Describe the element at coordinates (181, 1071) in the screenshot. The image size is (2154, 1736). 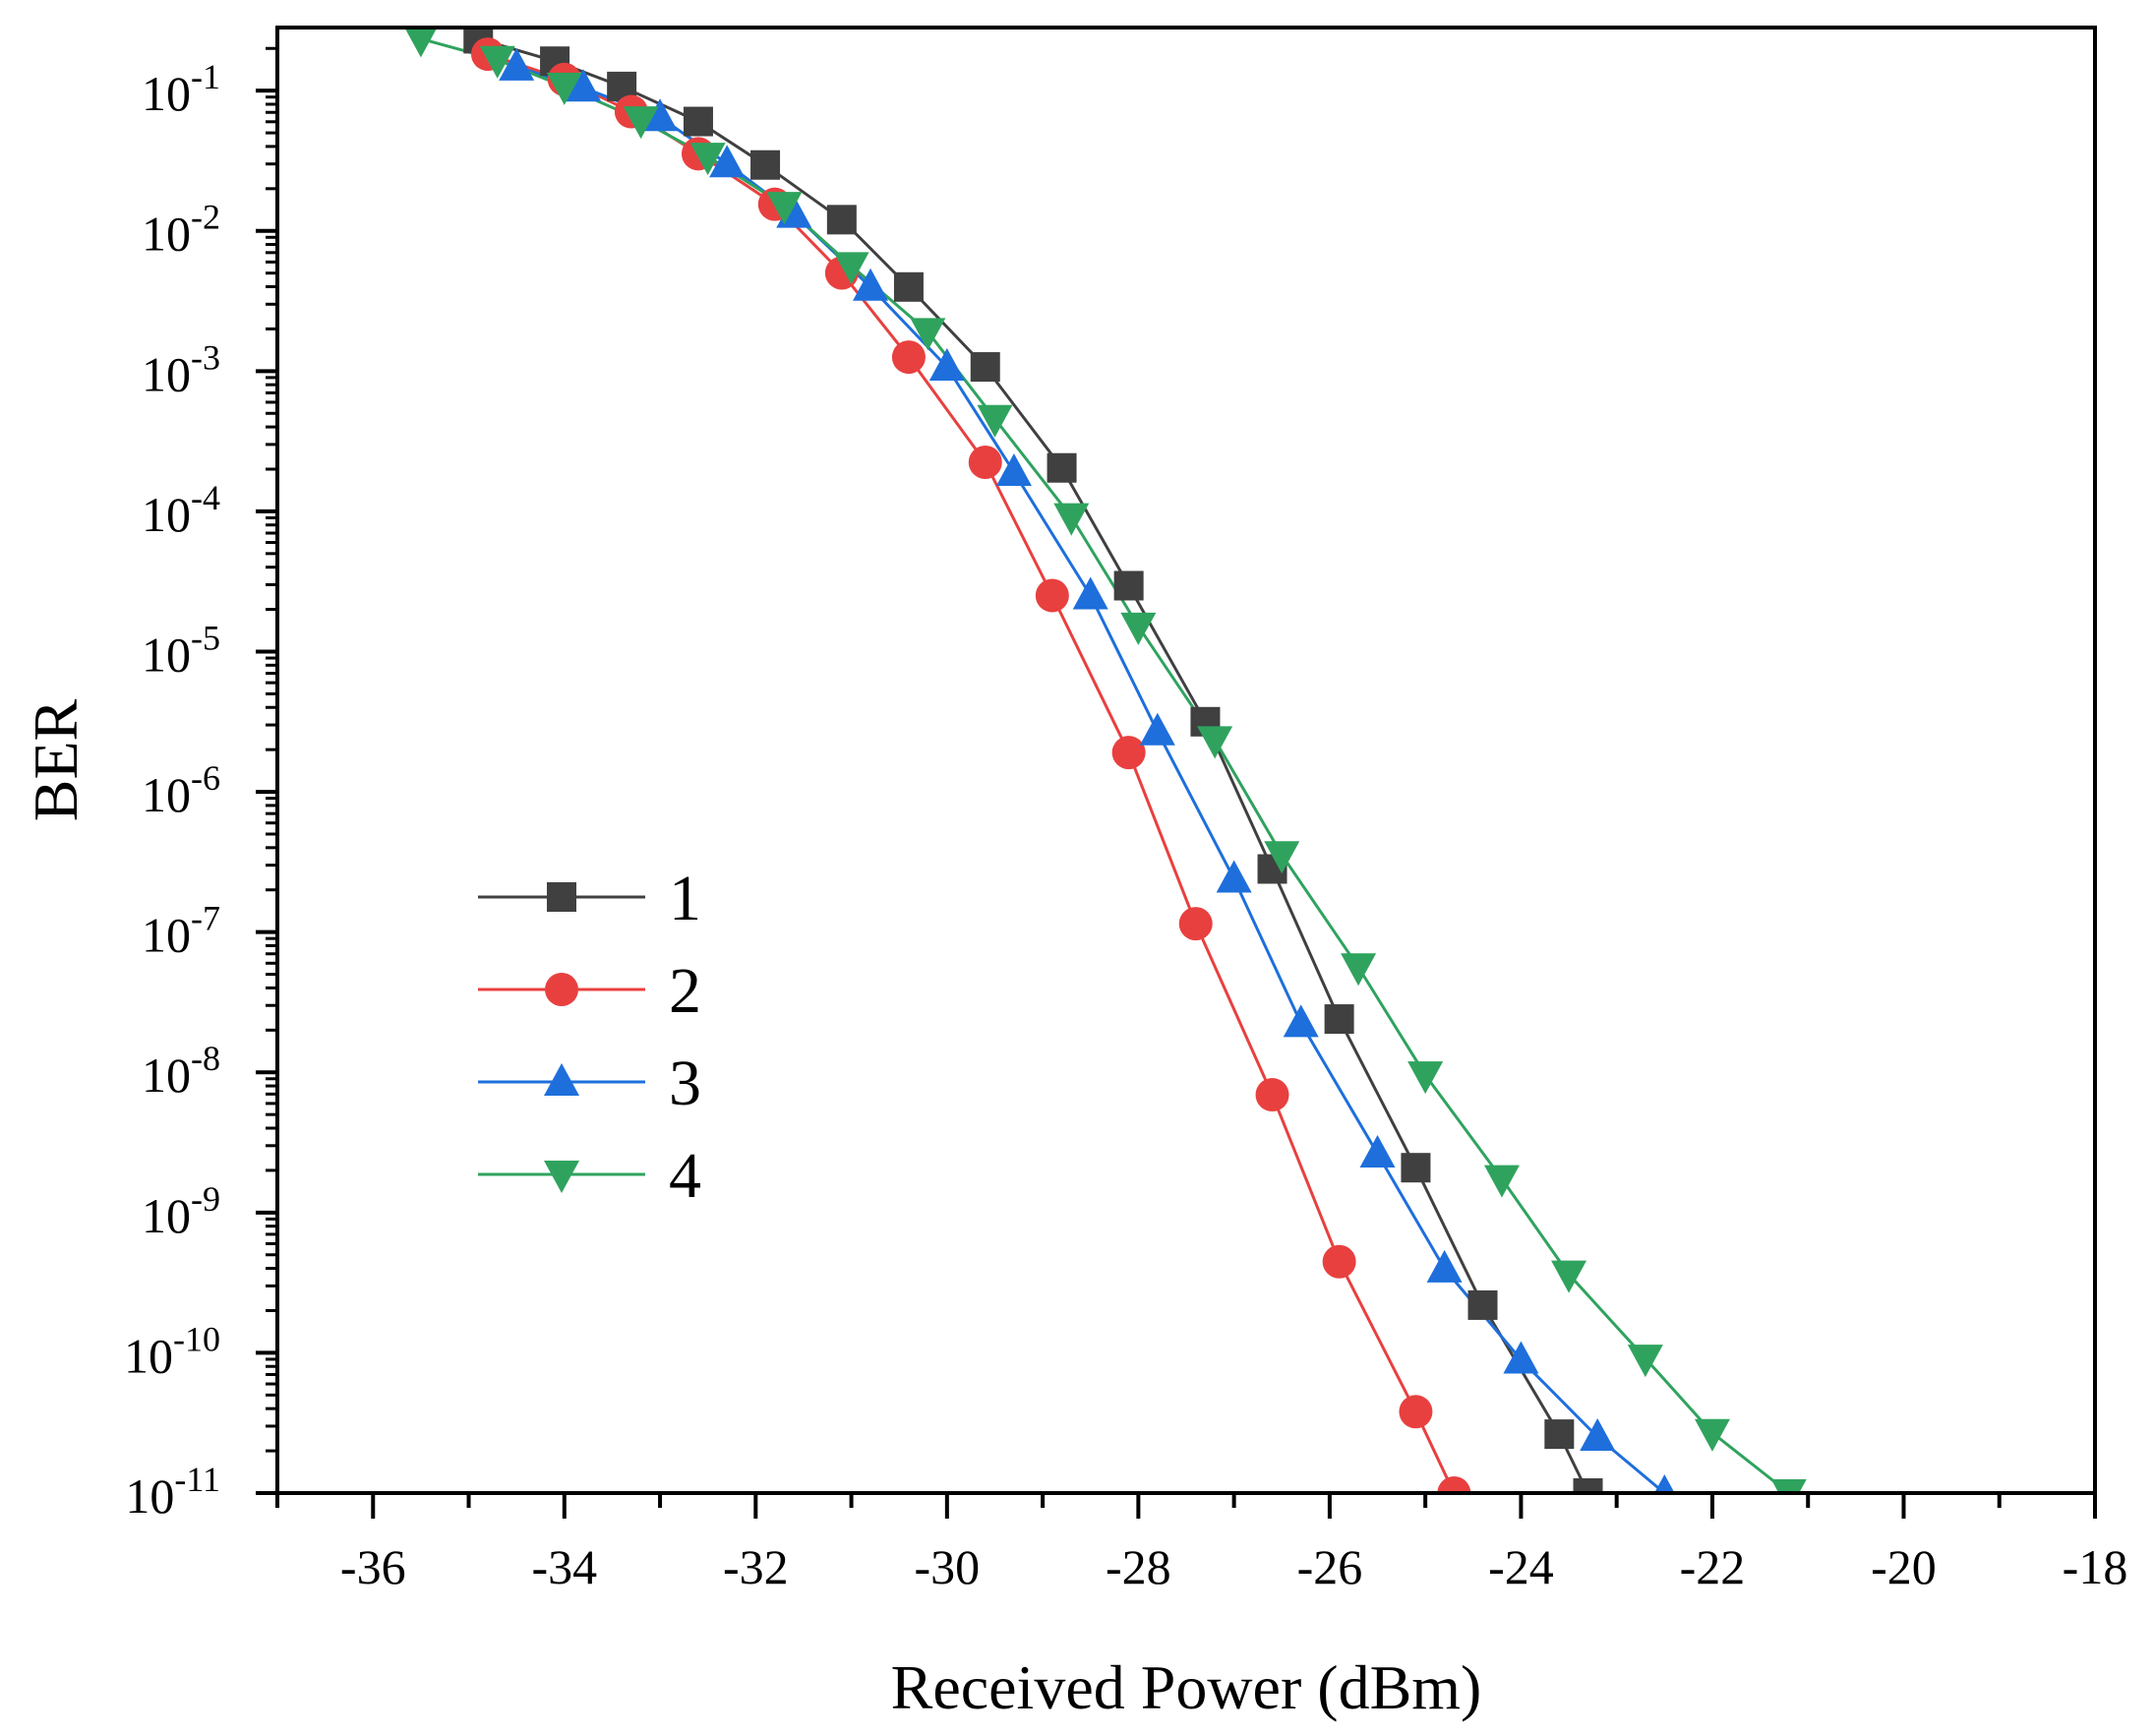
I see `y-tick-label: 10⁻⁸` at that location.